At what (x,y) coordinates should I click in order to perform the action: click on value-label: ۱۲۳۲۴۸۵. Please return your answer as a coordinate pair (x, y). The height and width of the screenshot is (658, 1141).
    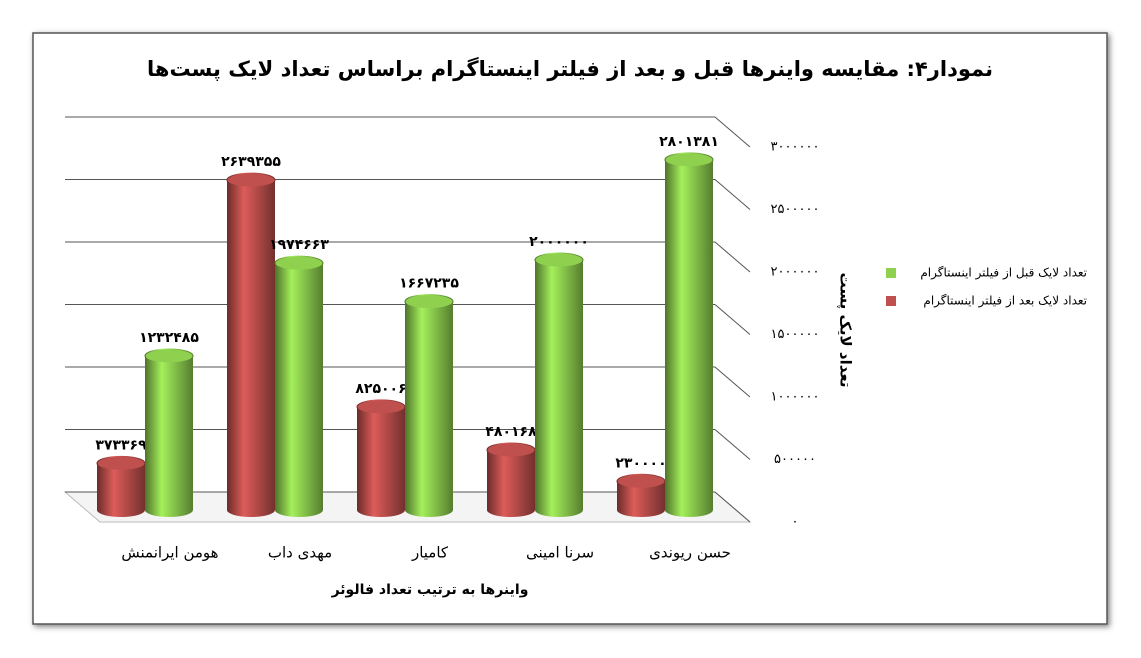
    Looking at the image, I should click on (169, 338).